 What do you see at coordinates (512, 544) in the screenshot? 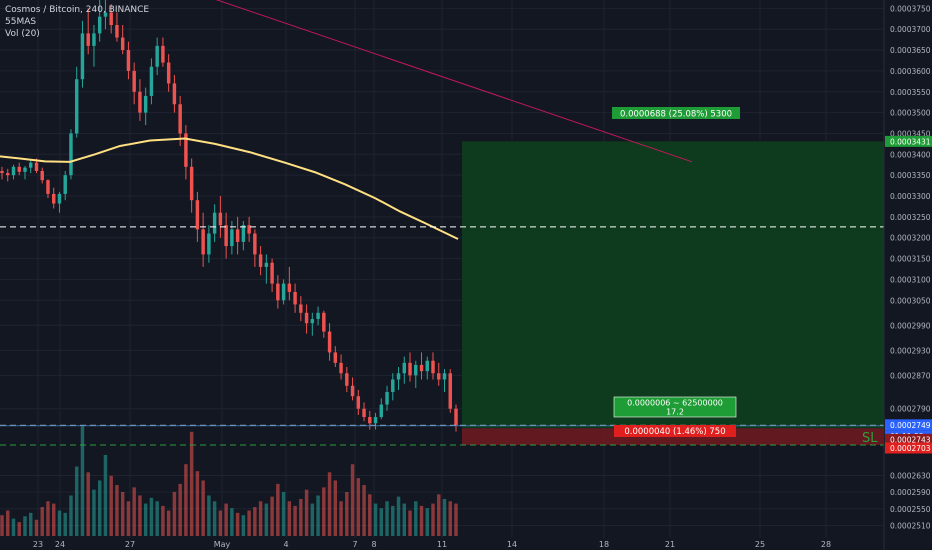
I see `time-tick: 14` at bounding box center [512, 544].